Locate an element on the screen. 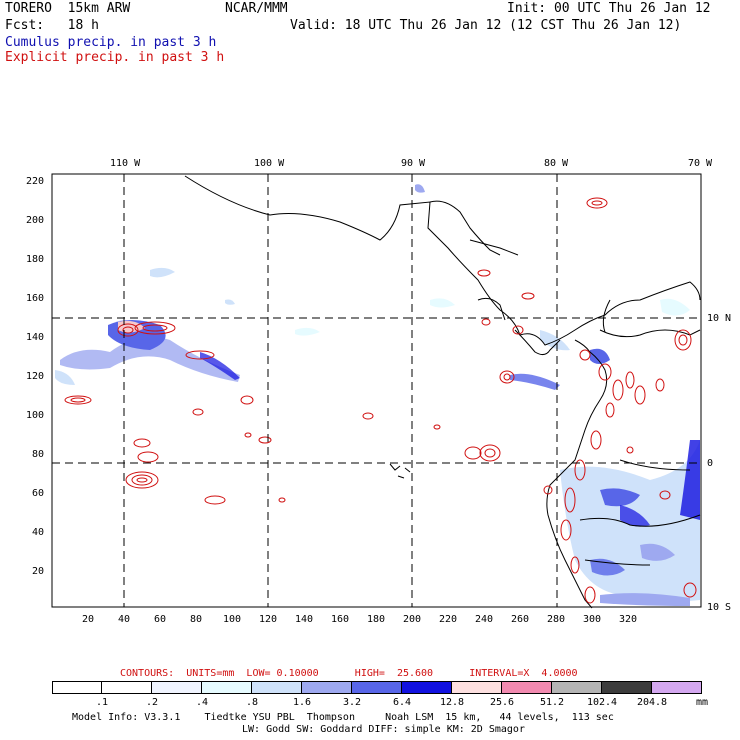  lat-label-10n: 10 N is located at coordinates (719, 318).